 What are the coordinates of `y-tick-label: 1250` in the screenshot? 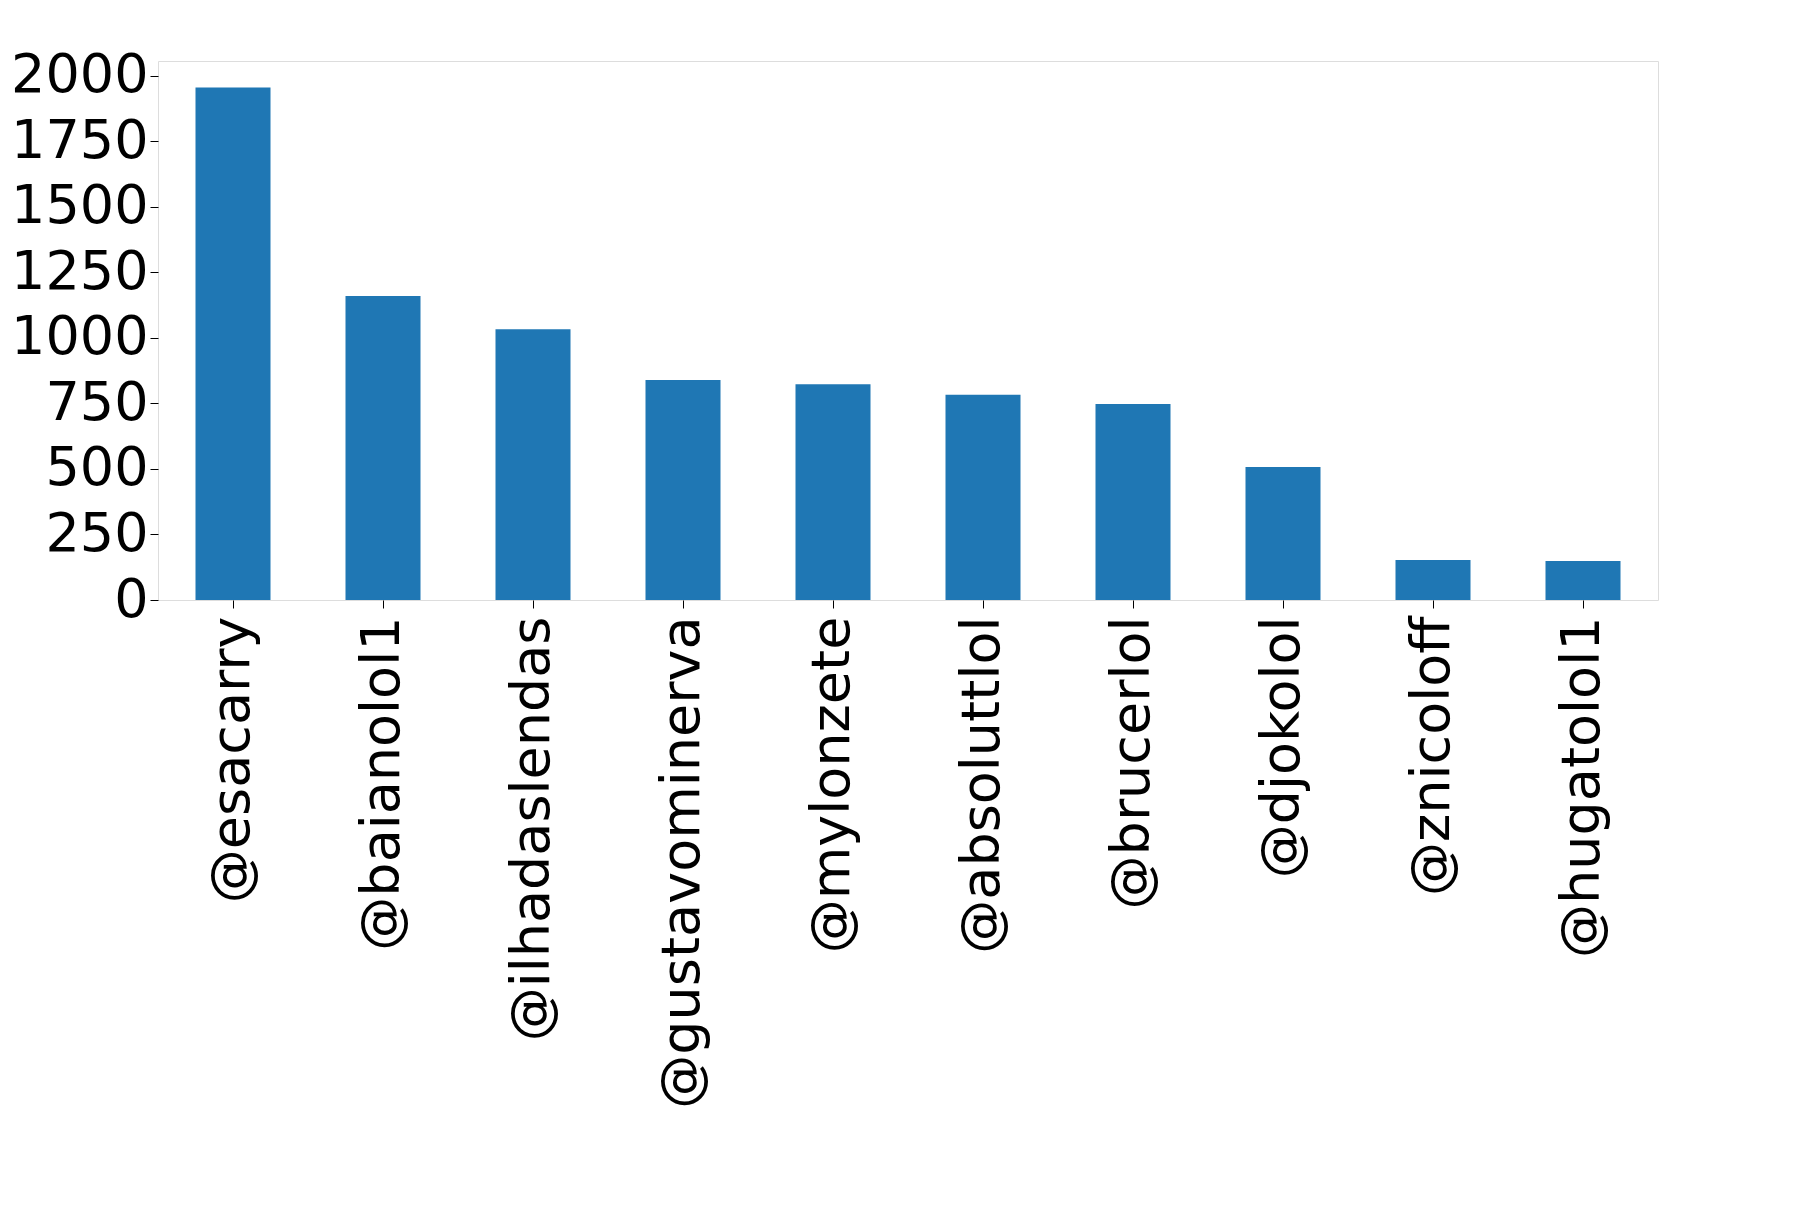 It's located at (80, 270).